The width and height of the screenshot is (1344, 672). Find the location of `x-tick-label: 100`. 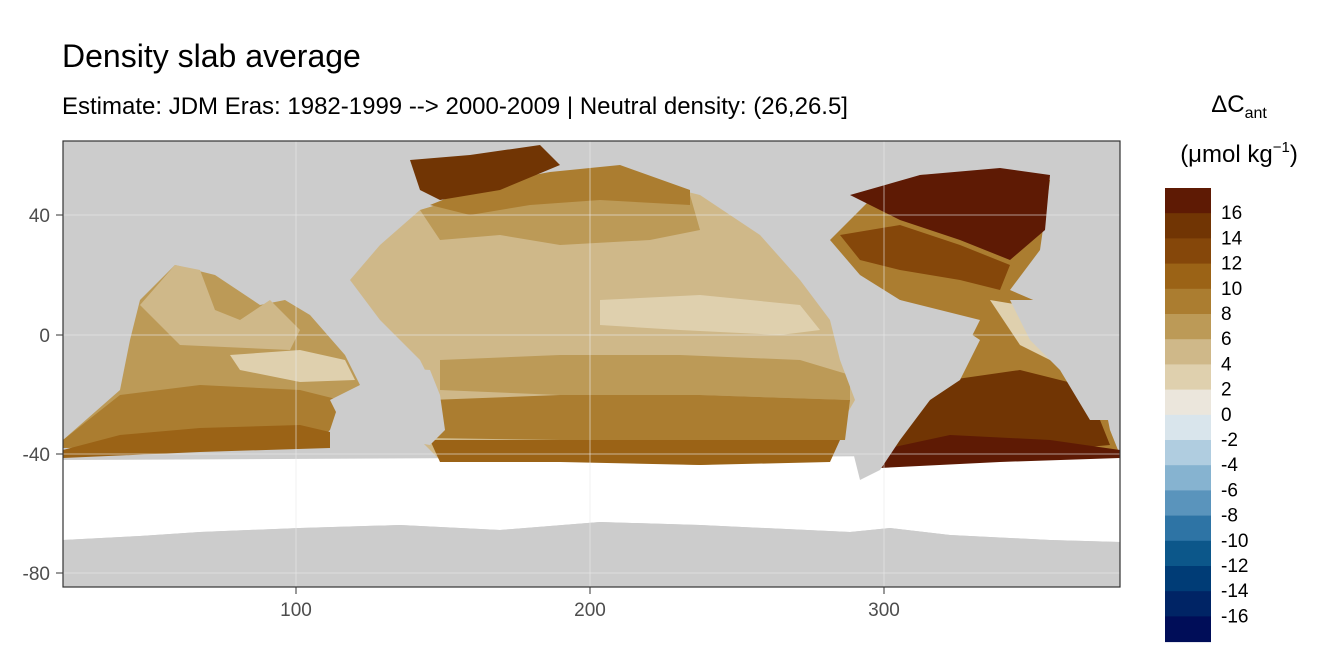

x-tick-label: 100 is located at coordinates (296, 610).